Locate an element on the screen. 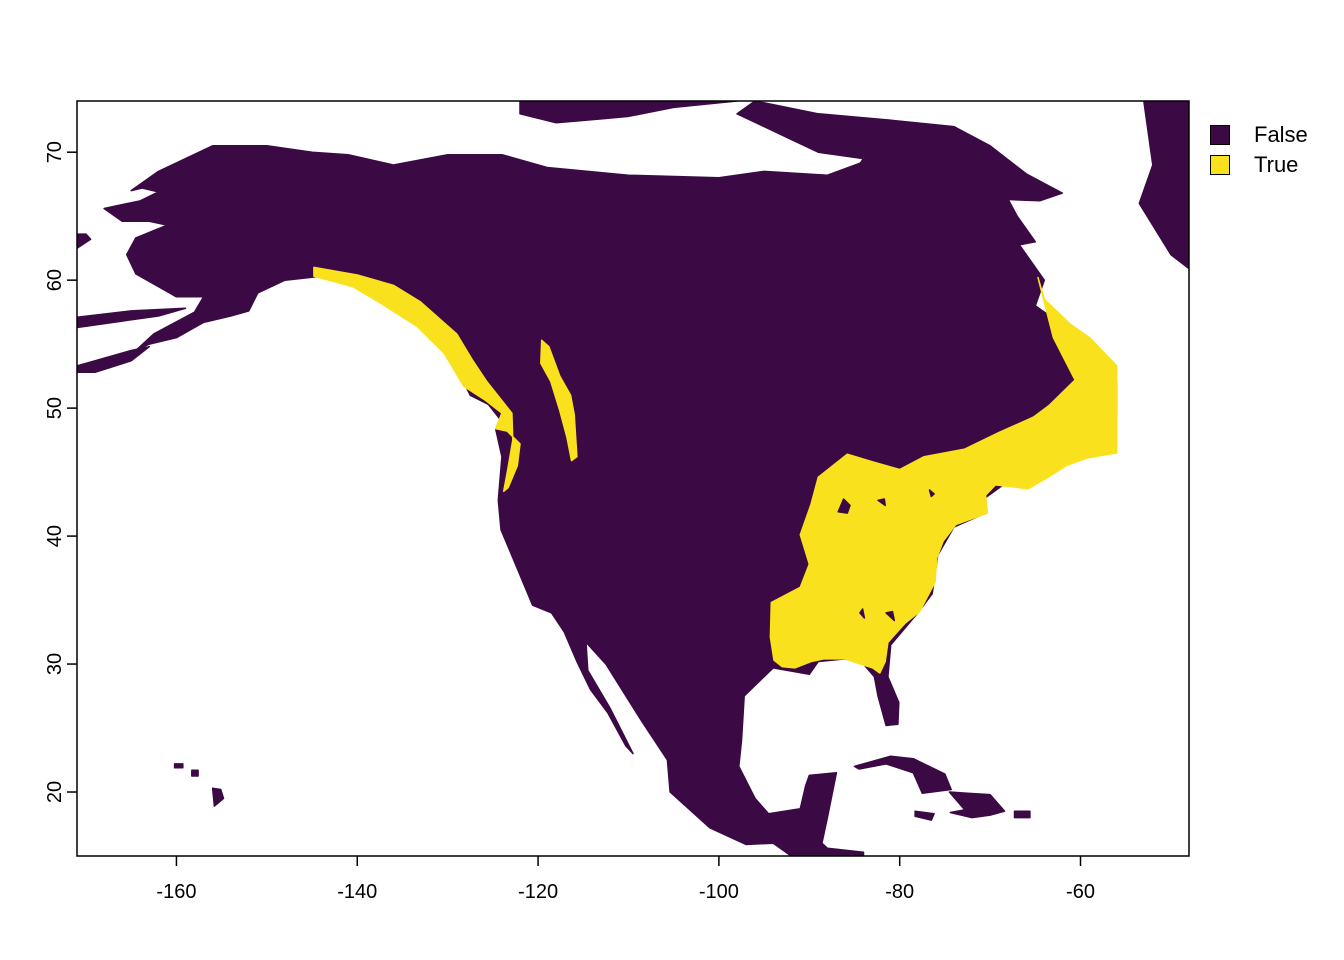  y-tick-label: 50 is located at coordinates (55, 408).